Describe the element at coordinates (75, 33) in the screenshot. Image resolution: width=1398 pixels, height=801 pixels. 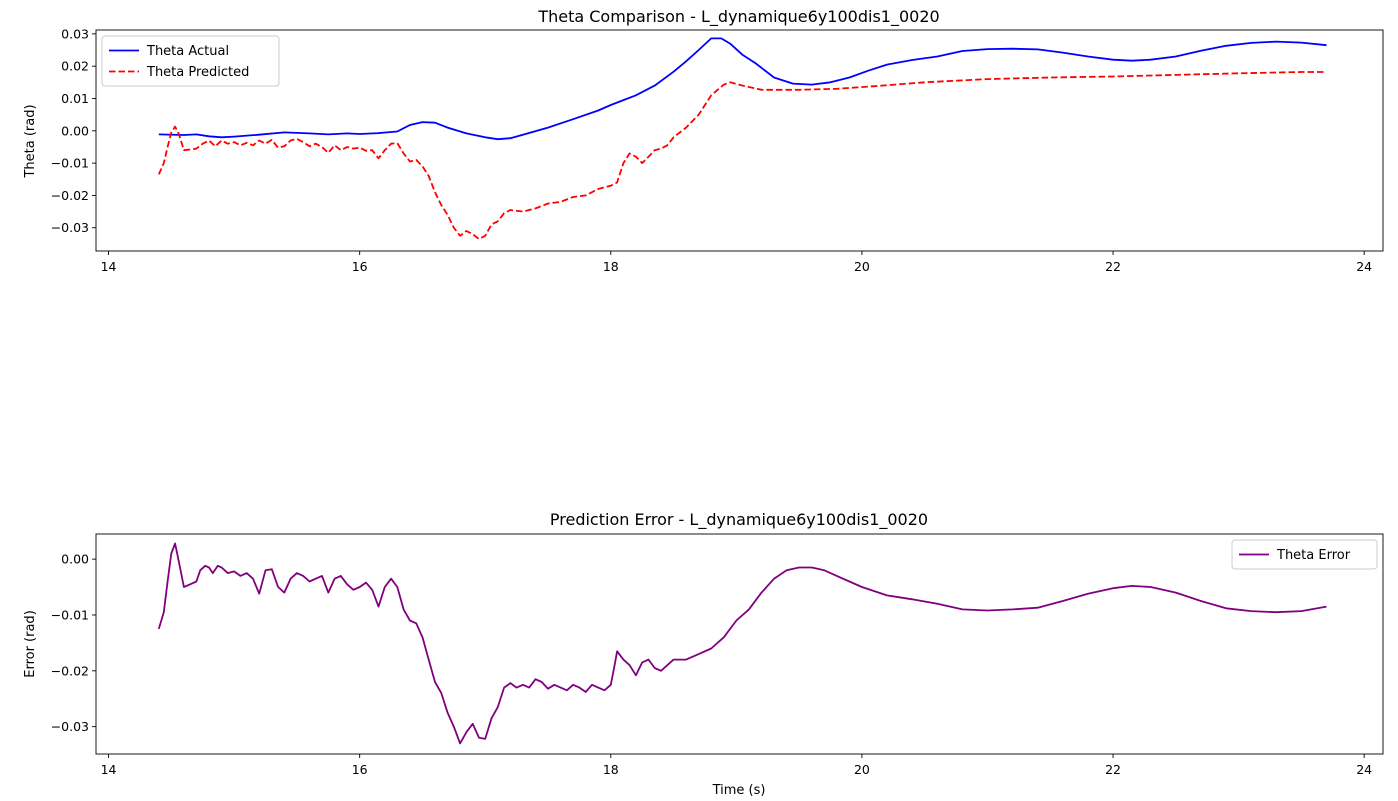
I see `y-tick-label: 0.03` at that location.